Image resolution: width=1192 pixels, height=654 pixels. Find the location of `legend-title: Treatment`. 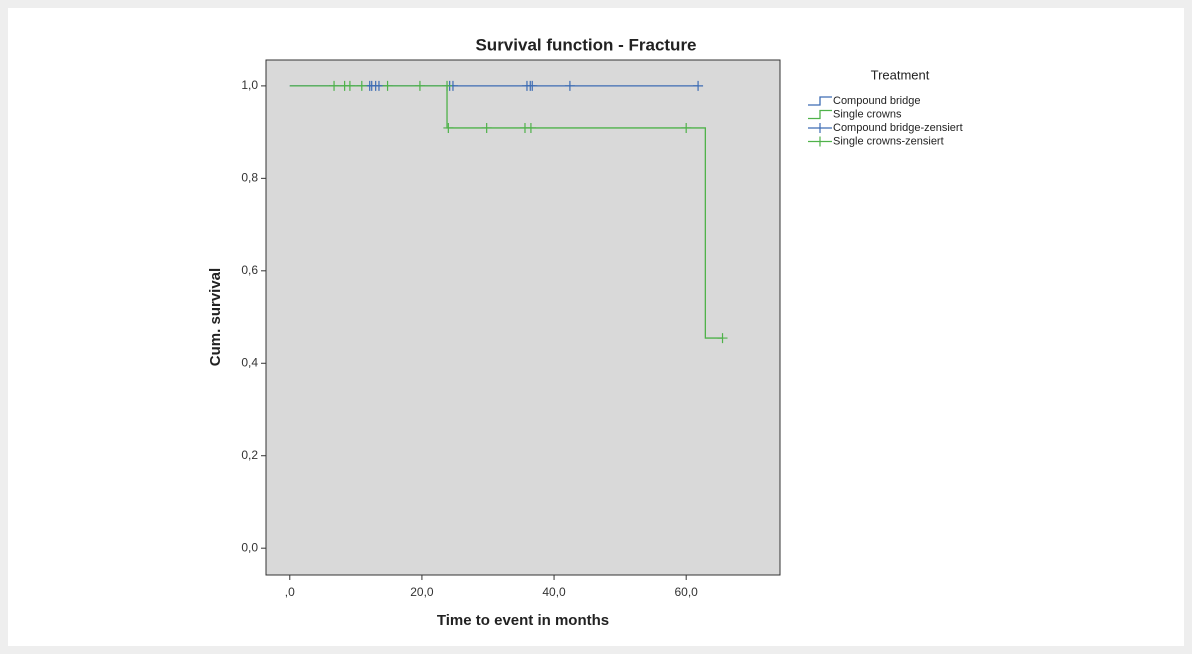

legend-title: Treatment is located at coordinates (900, 74).